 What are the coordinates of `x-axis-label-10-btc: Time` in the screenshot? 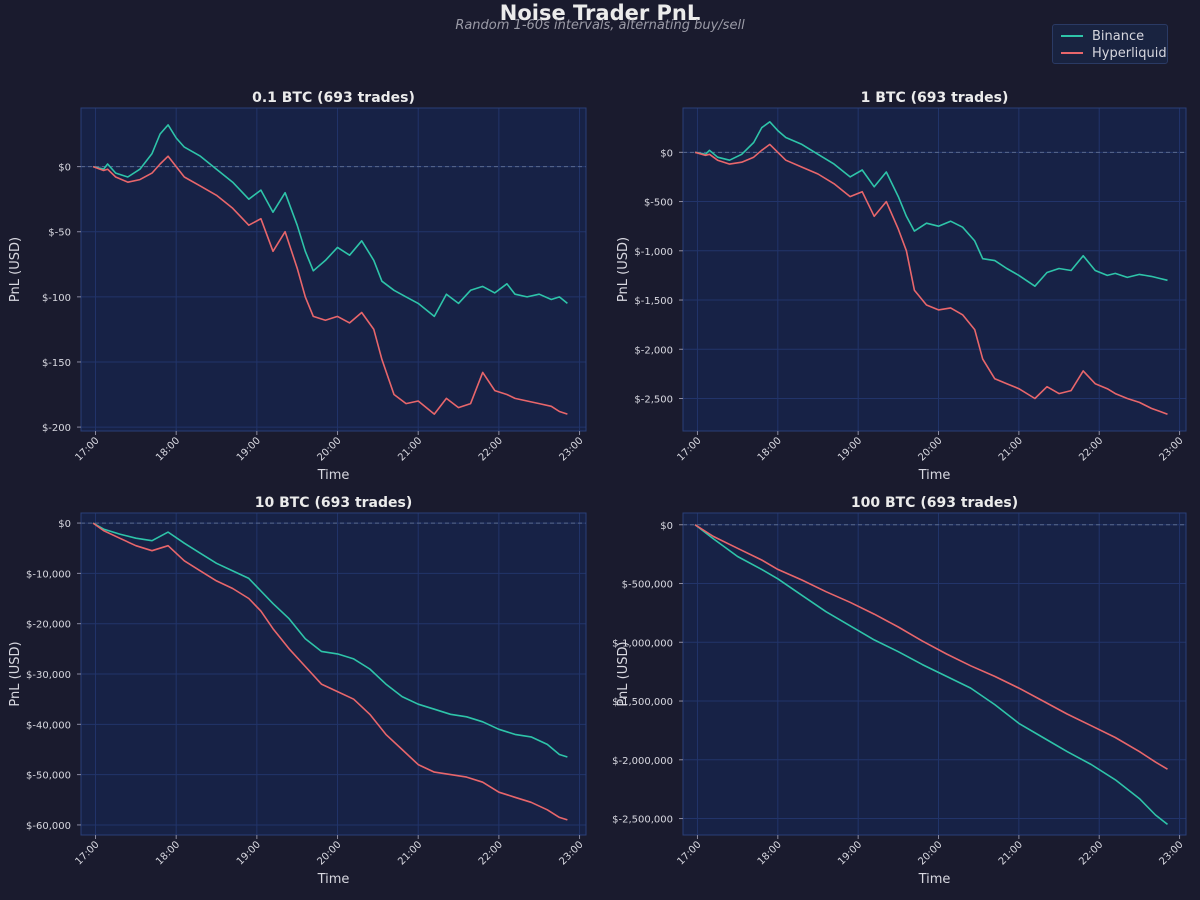 It's located at (333, 879).